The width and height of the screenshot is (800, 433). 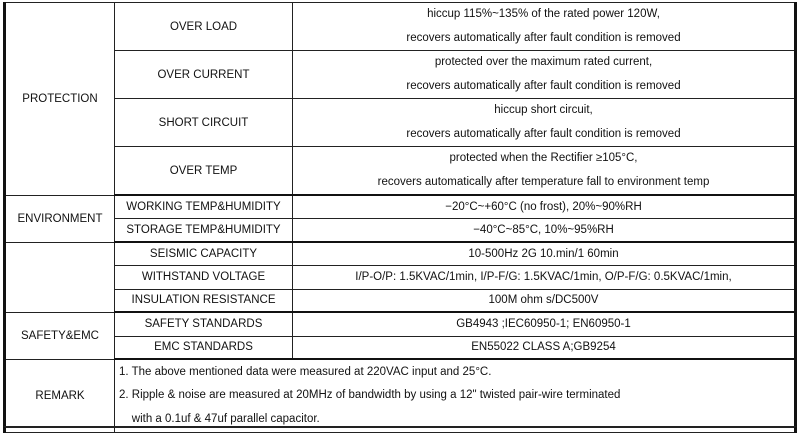 What do you see at coordinates (203, 171) in the screenshot?
I see `label-over-temp: OVER TEMP` at bounding box center [203, 171].